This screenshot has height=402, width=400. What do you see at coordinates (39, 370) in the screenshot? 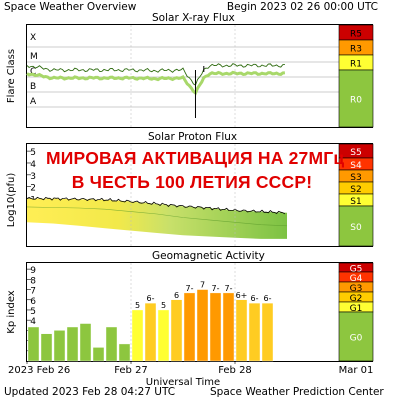
I see `x-tick-label: 2023 Feb 26` at bounding box center [39, 370].